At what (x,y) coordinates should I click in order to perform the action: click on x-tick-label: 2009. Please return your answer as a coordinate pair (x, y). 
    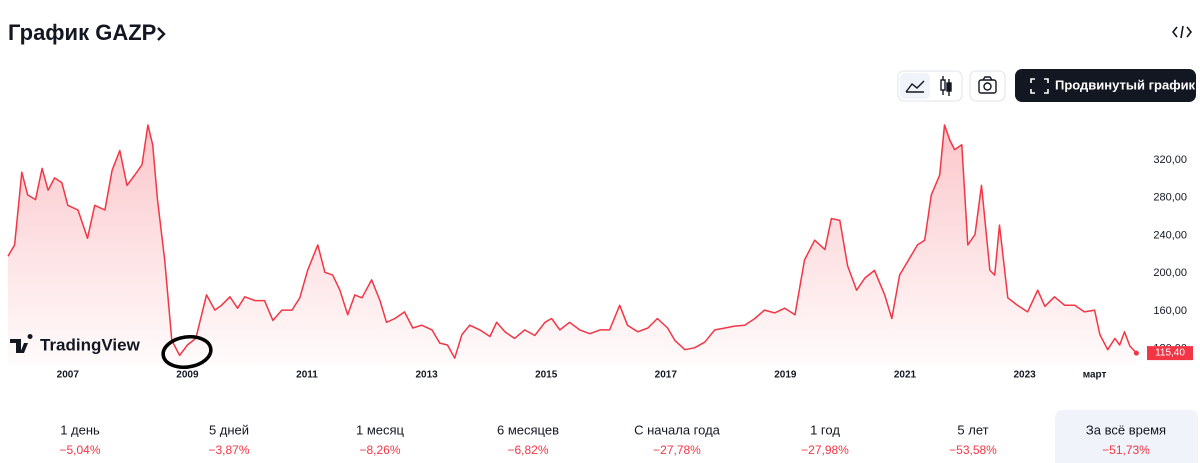
    Looking at the image, I should click on (187, 375).